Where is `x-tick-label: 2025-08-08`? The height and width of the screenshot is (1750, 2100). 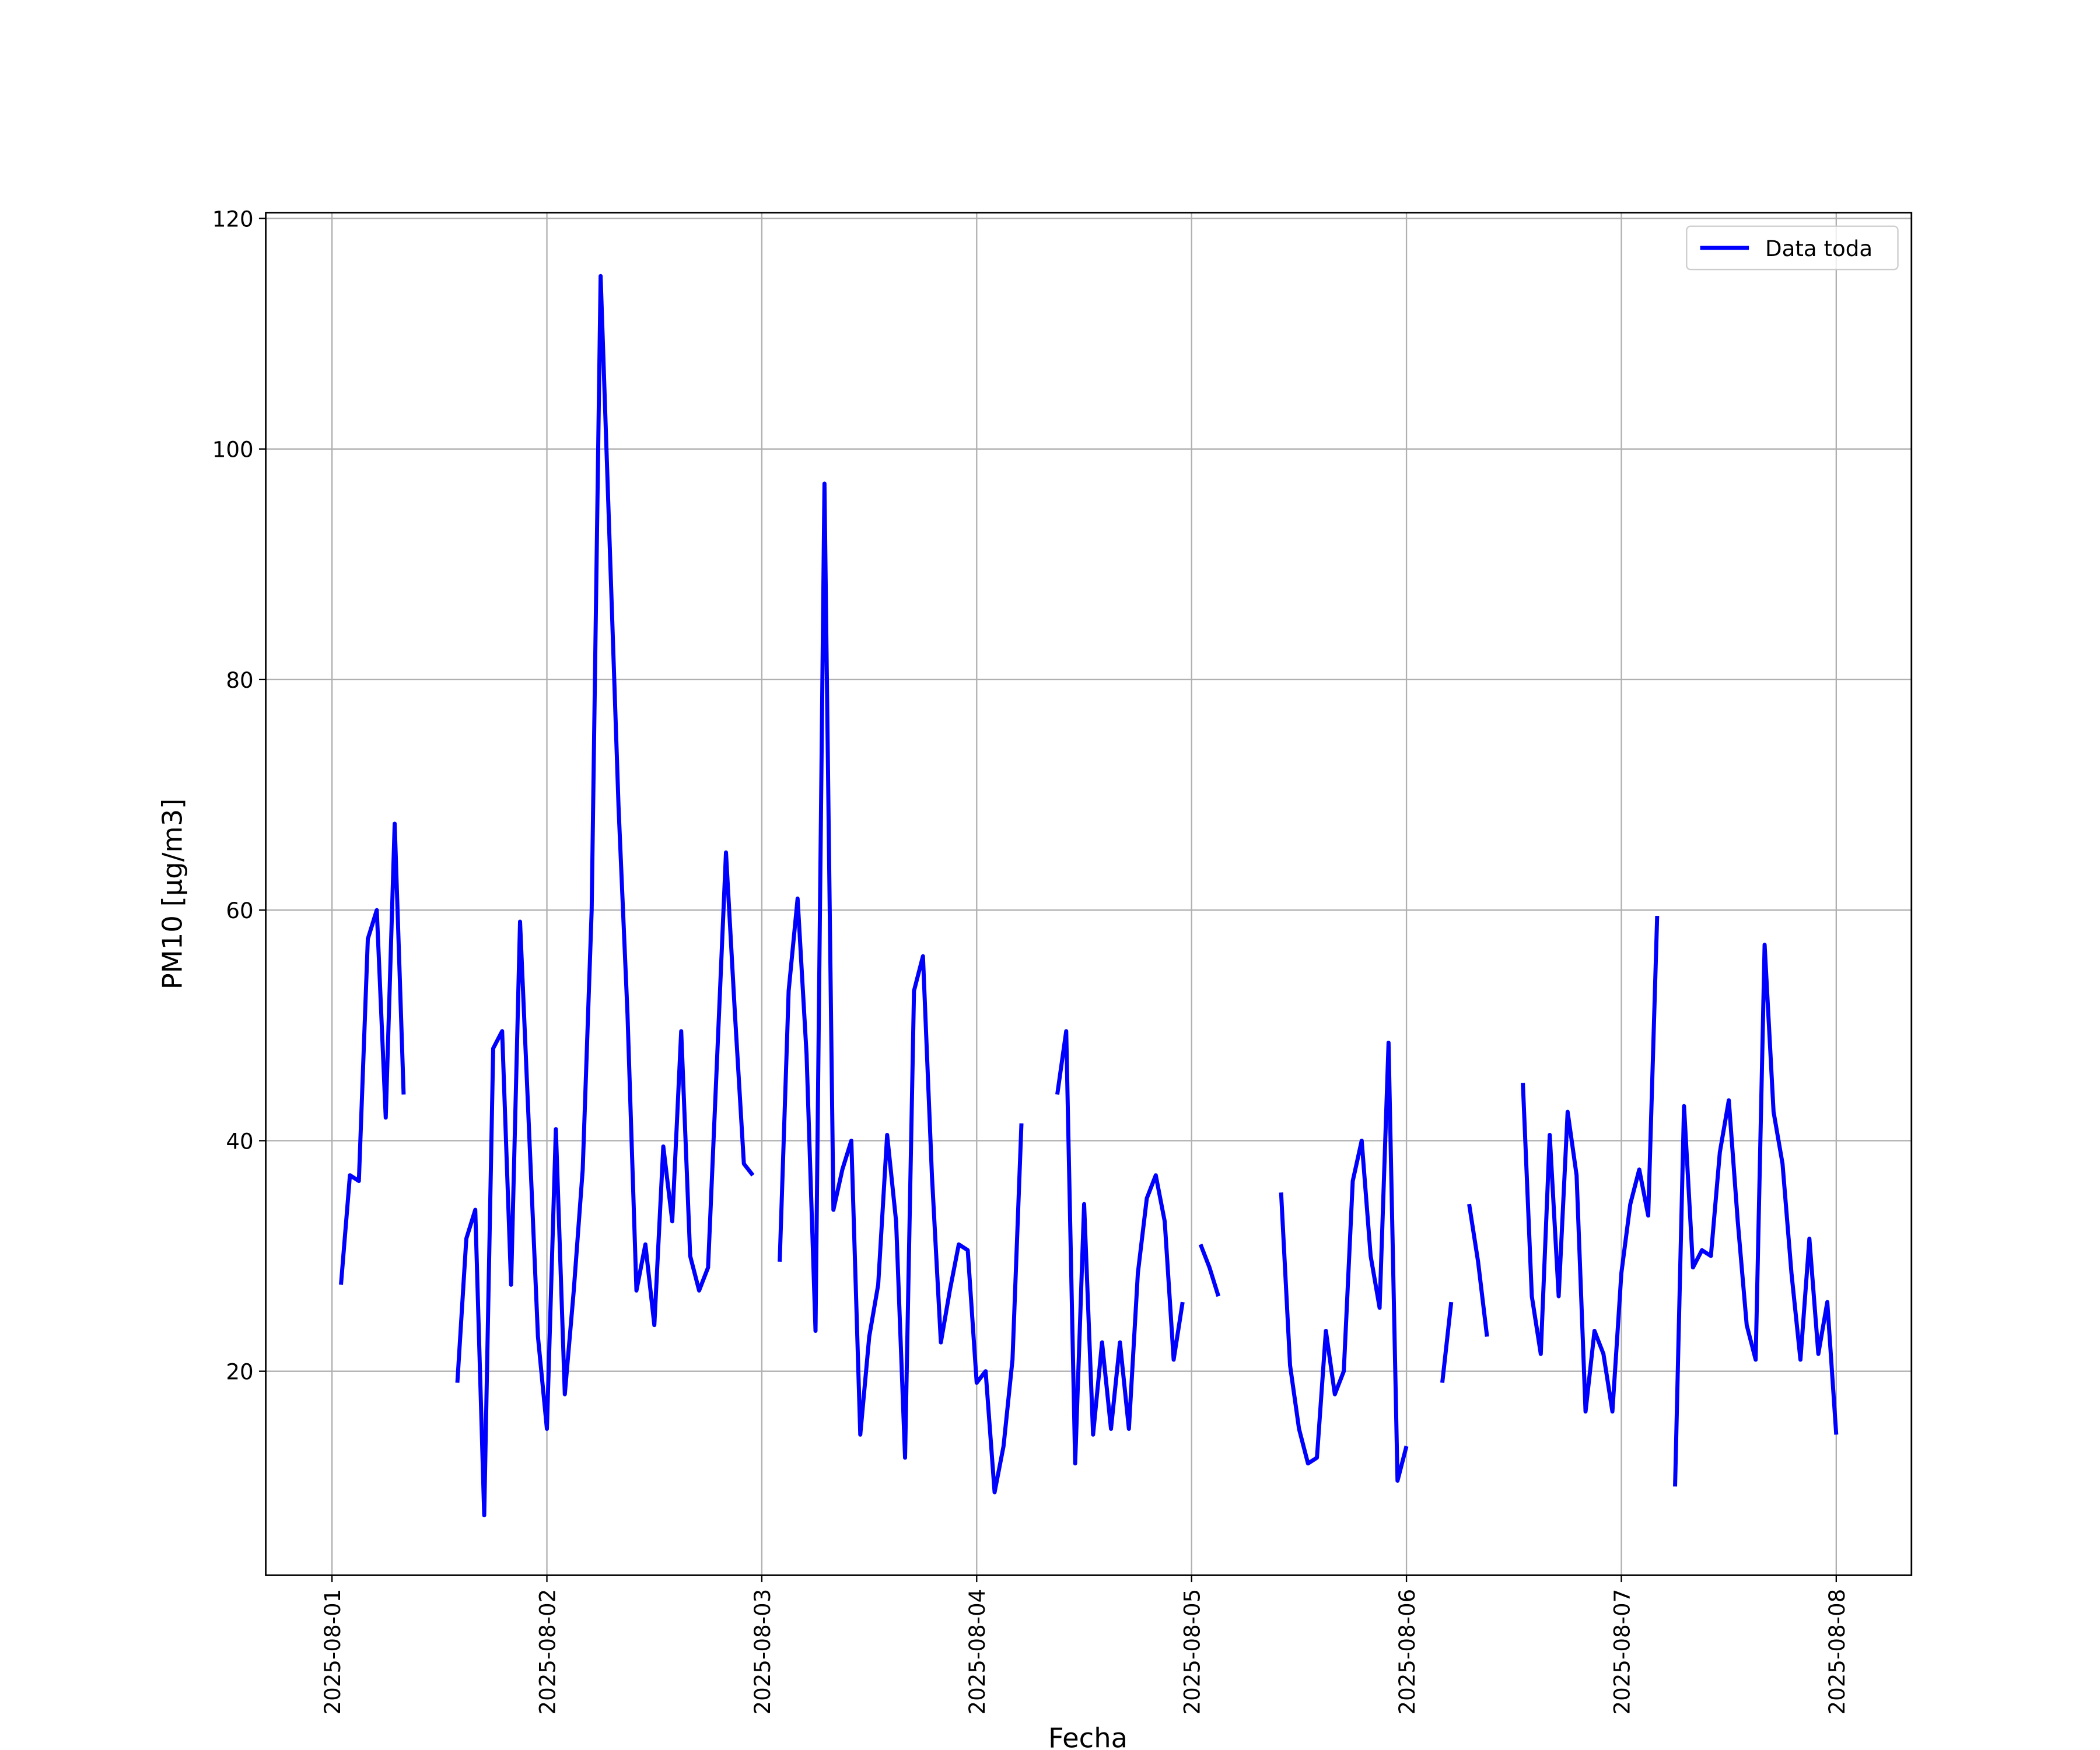
x-tick-label: 2025-08-08 is located at coordinates (1838, 1652).